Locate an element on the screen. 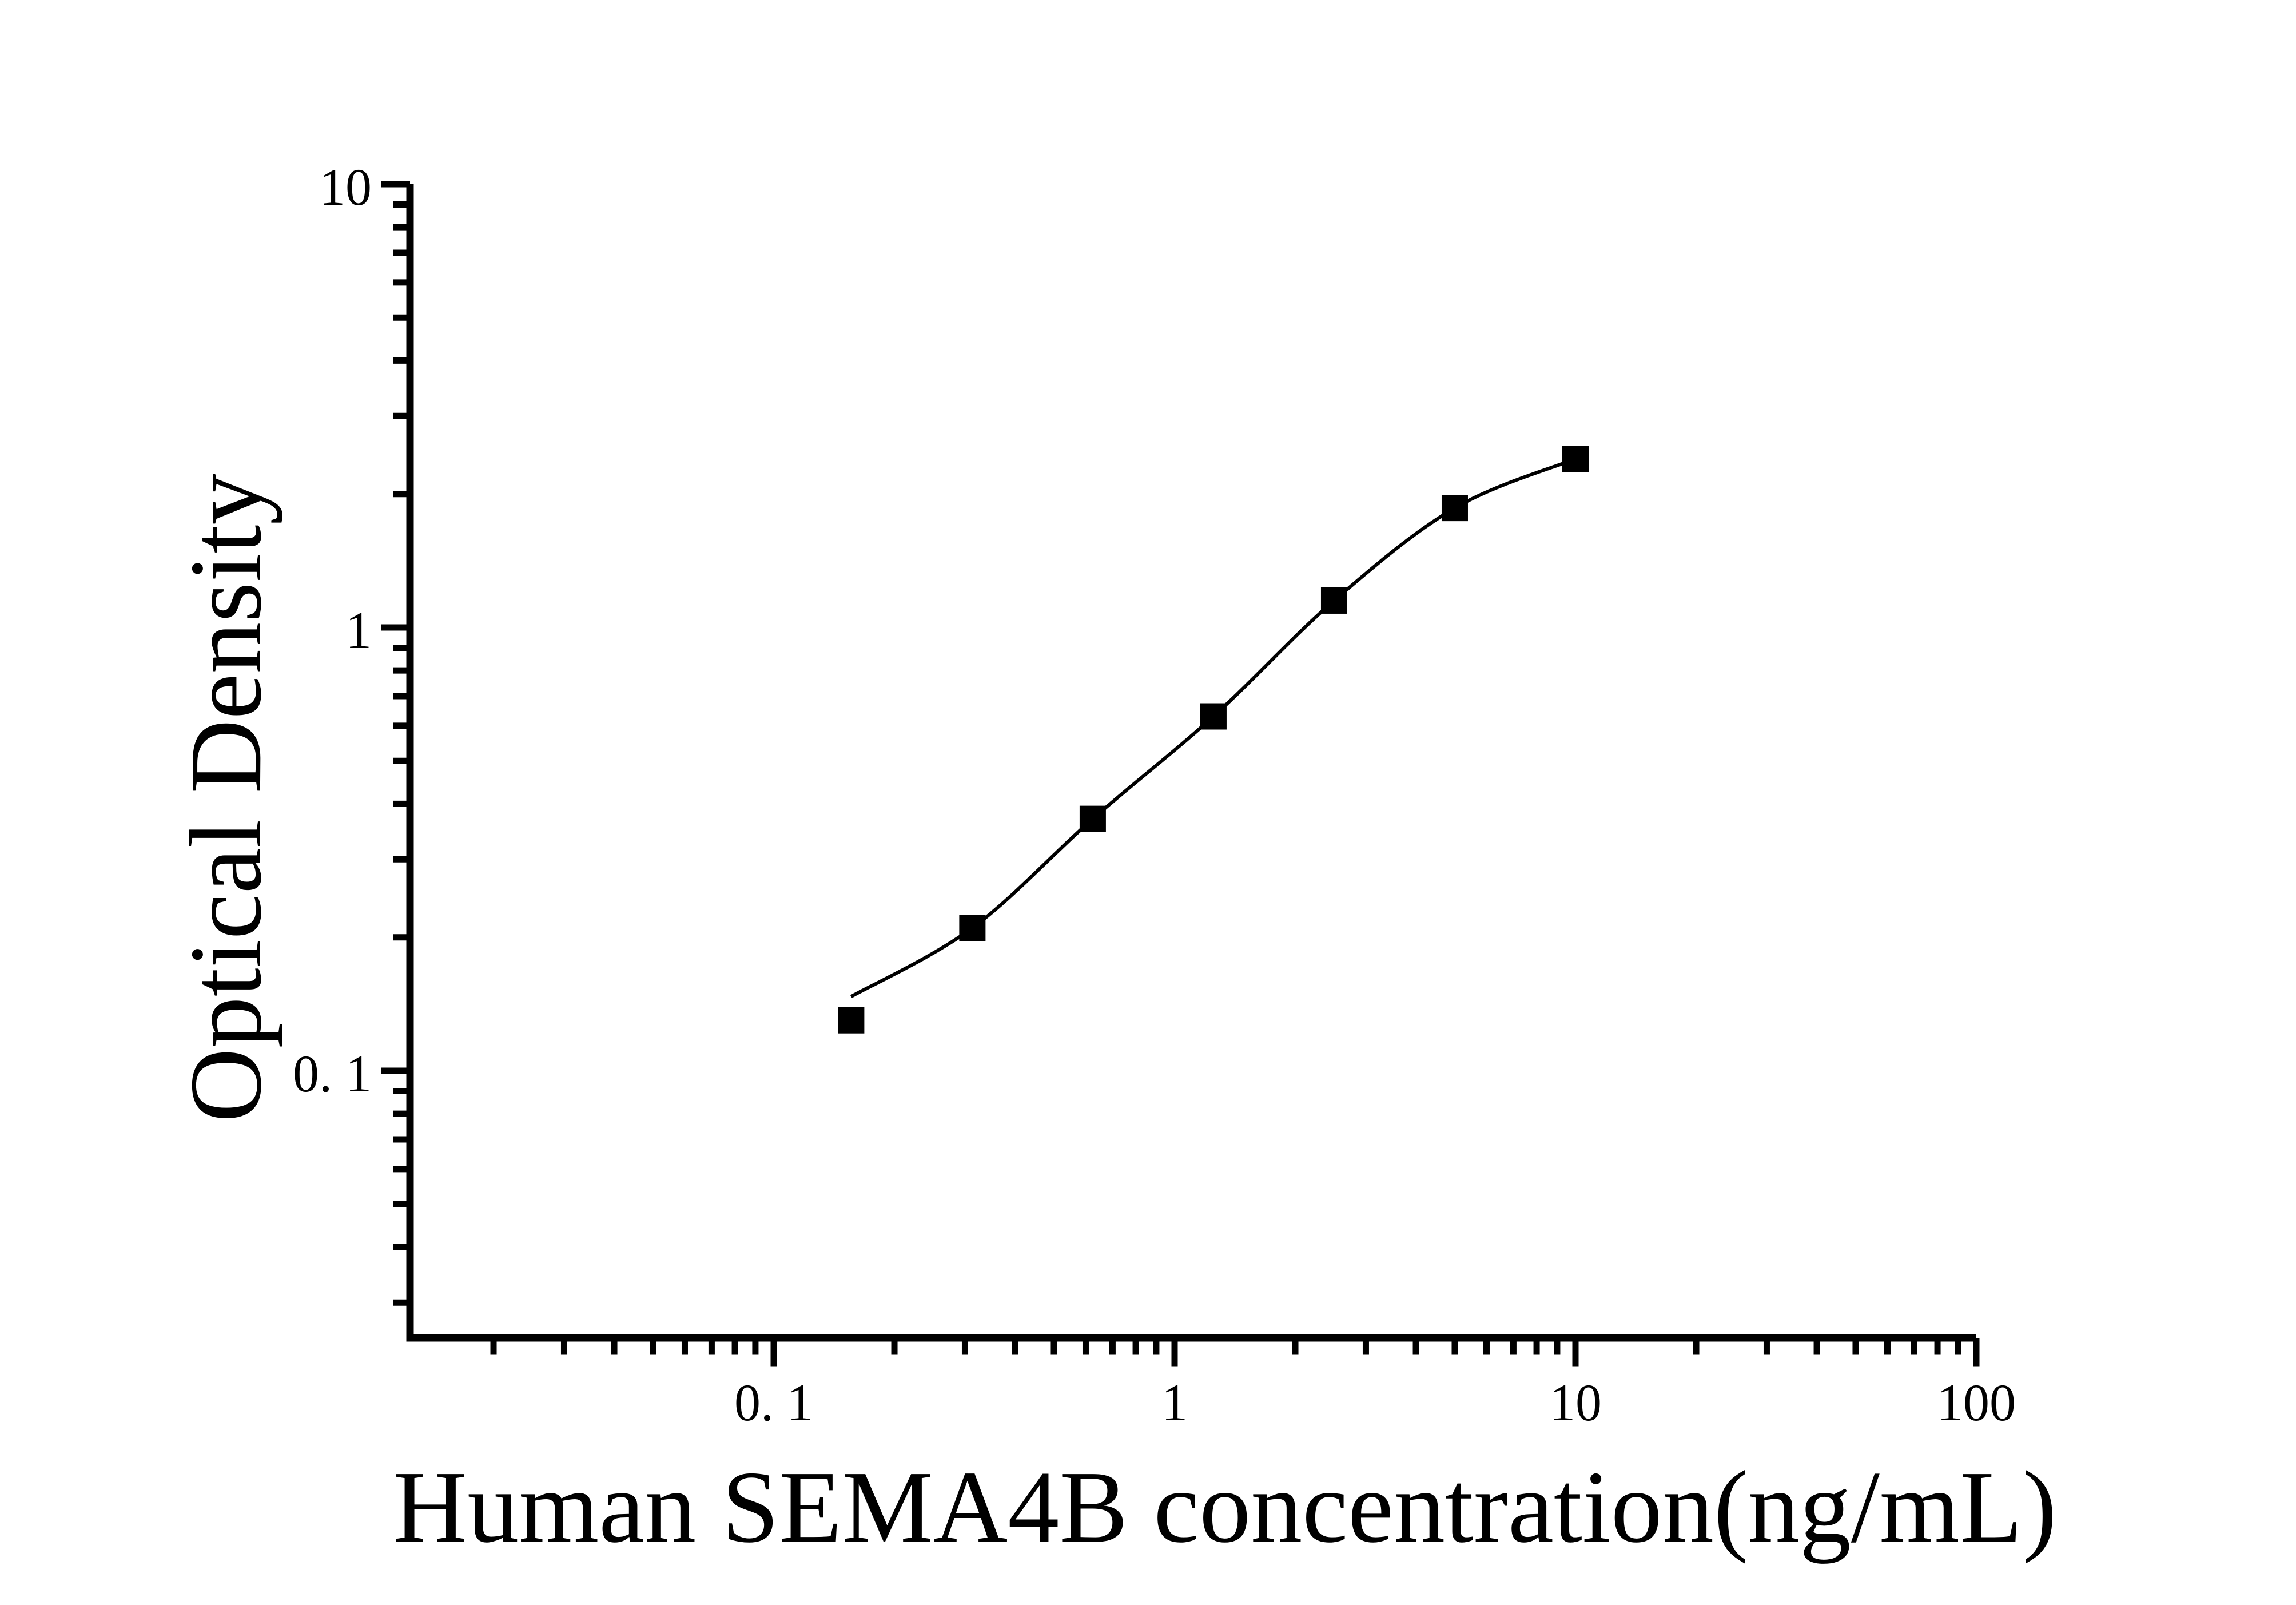 The height and width of the screenshot is (1605, 2296). x-tick-label: 10 is located at coordinates (1576, 1402).